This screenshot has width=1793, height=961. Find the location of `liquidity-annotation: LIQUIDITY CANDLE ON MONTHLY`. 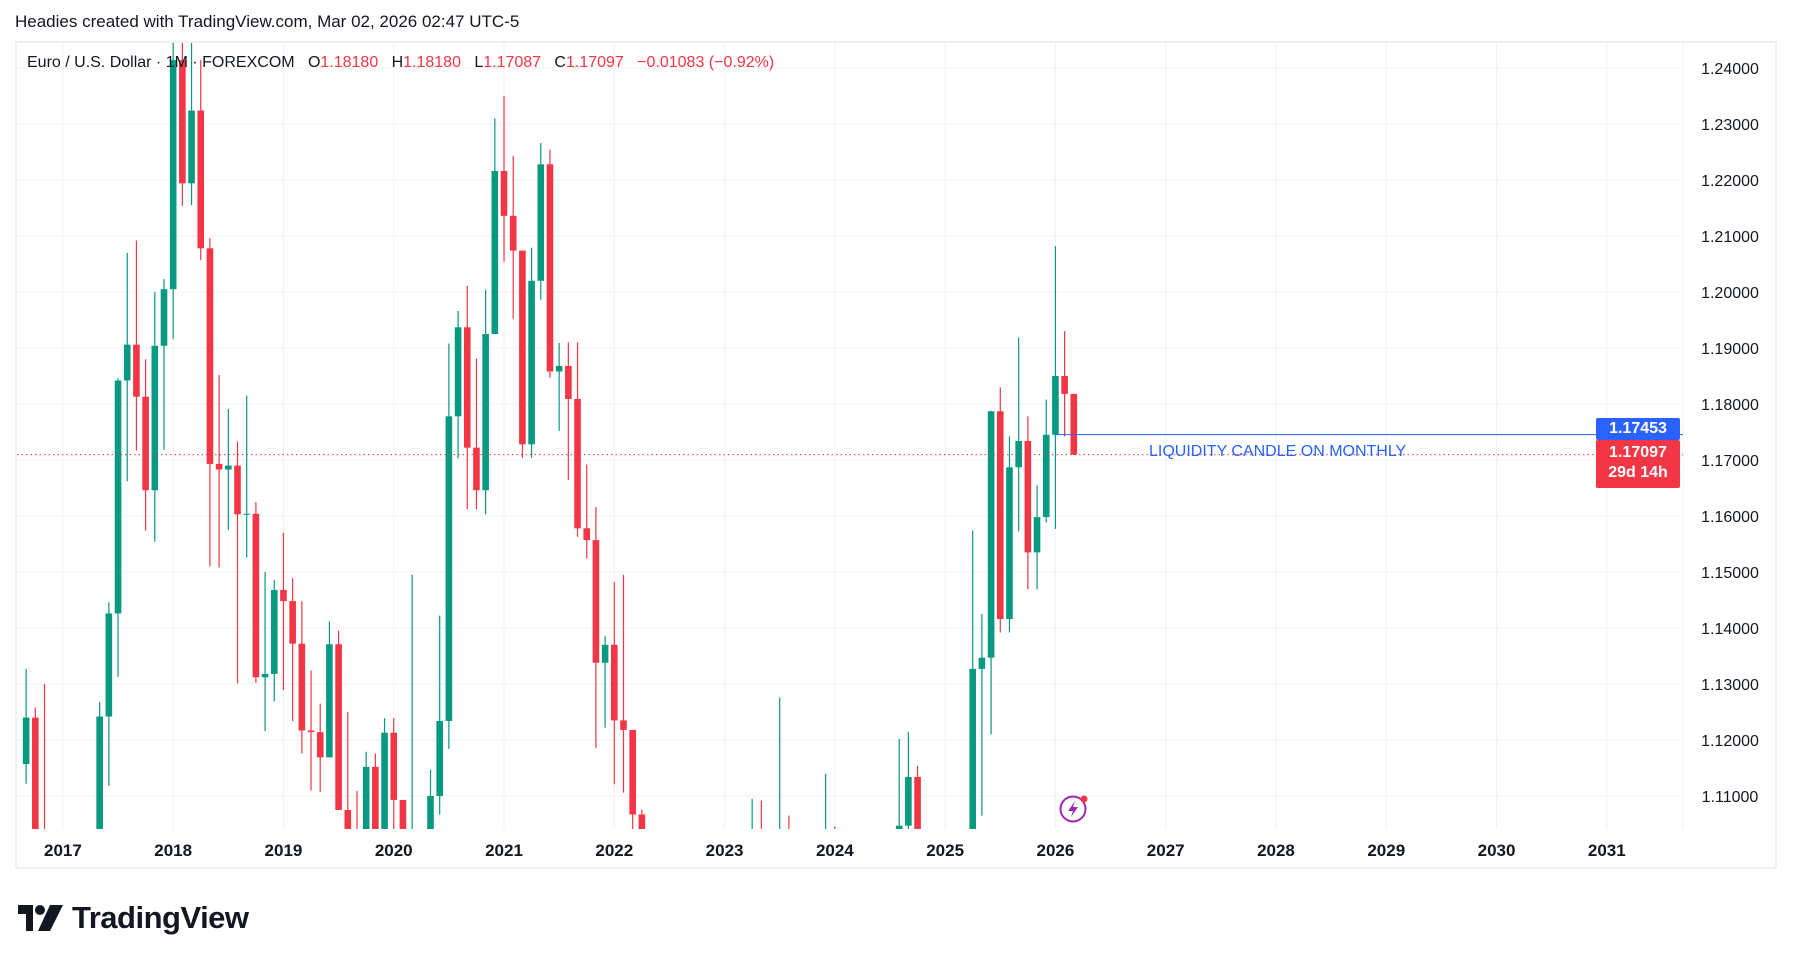

liquidity-annotation: LIQUIDITY CANDLE ON MONTHLY is located at coordinates (1278, 451).